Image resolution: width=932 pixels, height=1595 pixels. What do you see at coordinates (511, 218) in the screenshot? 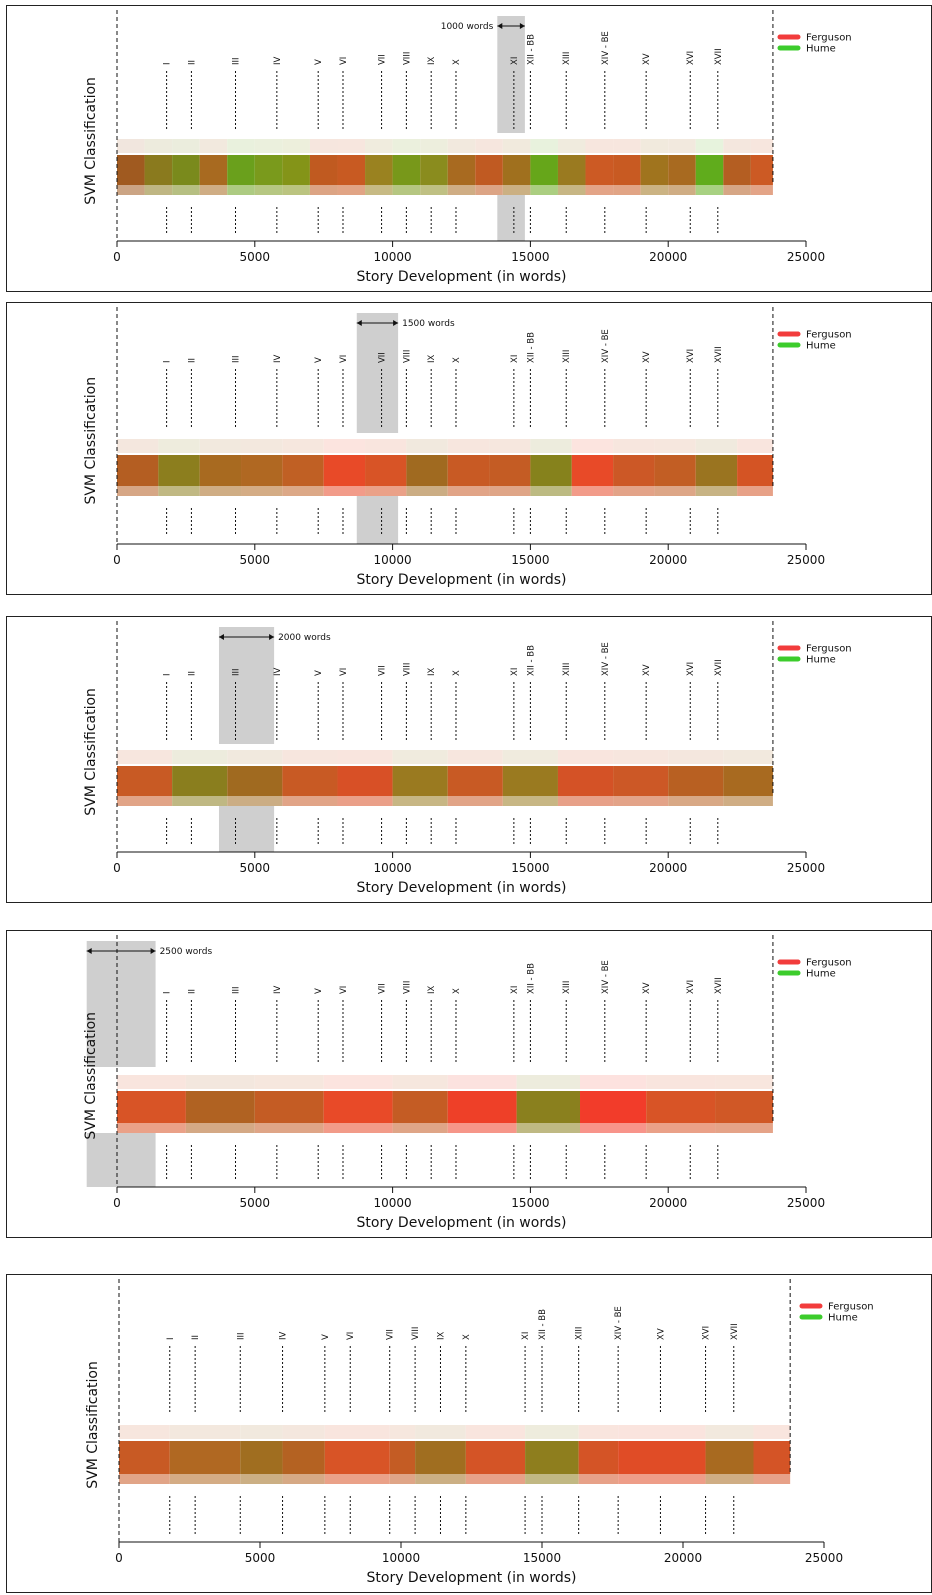
I see `window-highlight-lower` at bounding box center [511, 218].